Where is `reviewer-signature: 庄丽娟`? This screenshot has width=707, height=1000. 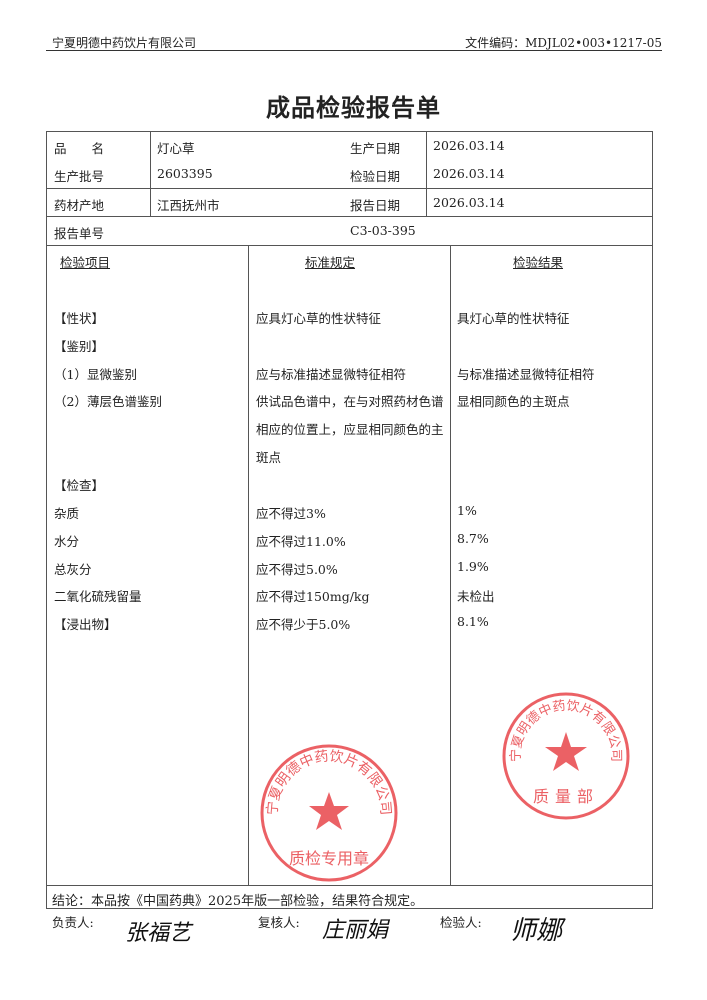 reviewer-signature: 庄丽娟 is located at coordinates (355, 930).